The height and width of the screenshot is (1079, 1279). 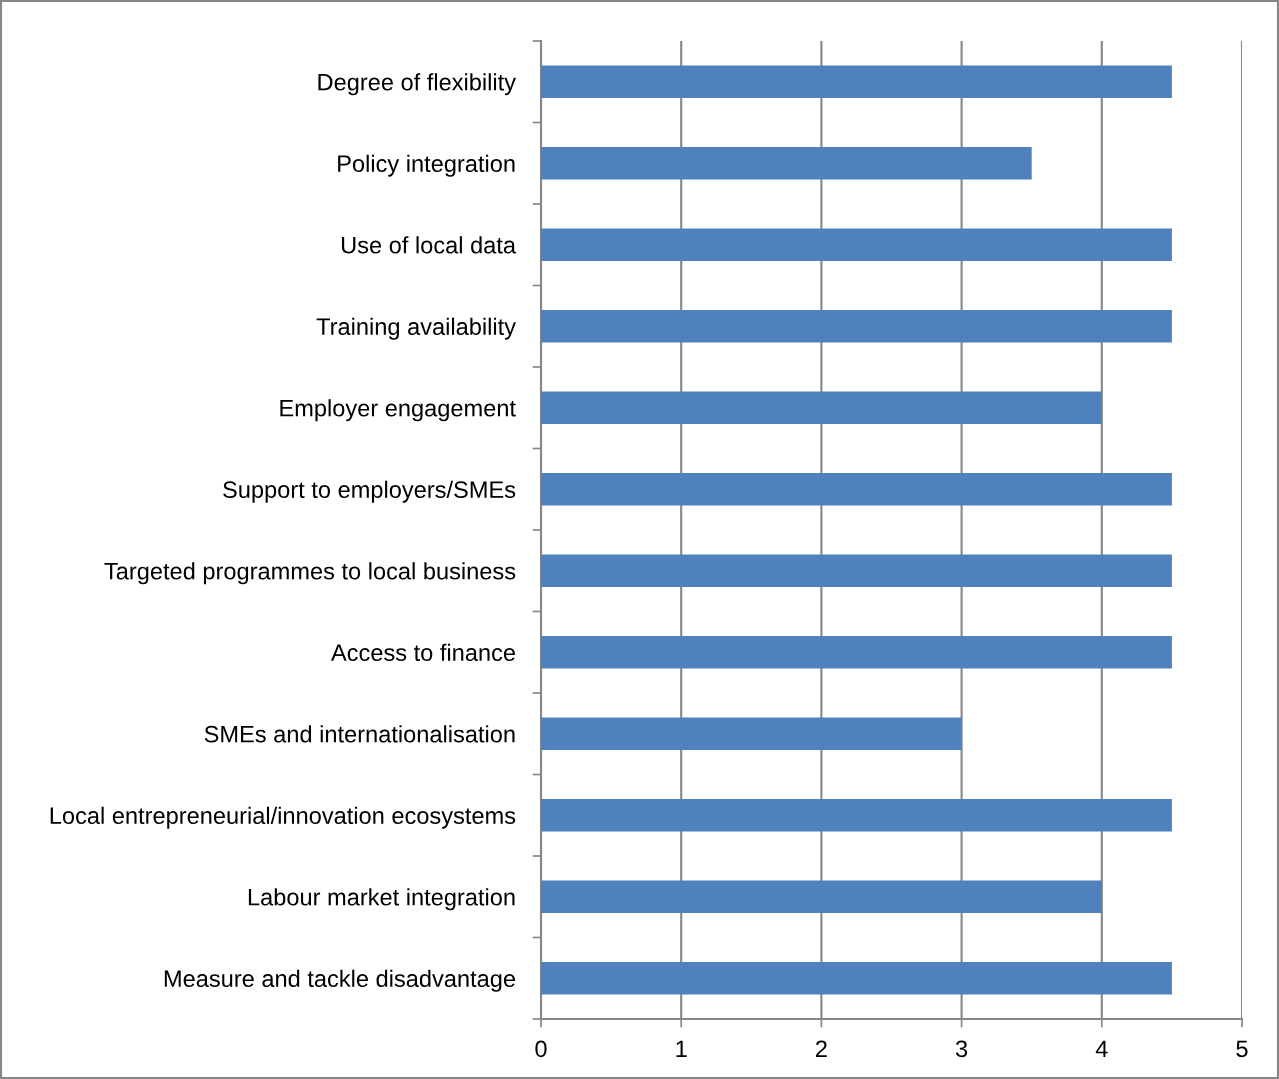 What do you see at coordinates (821, 1048) in the screenshot?
I see `x-tick-label: 2` at bounding box center [821, 1048].